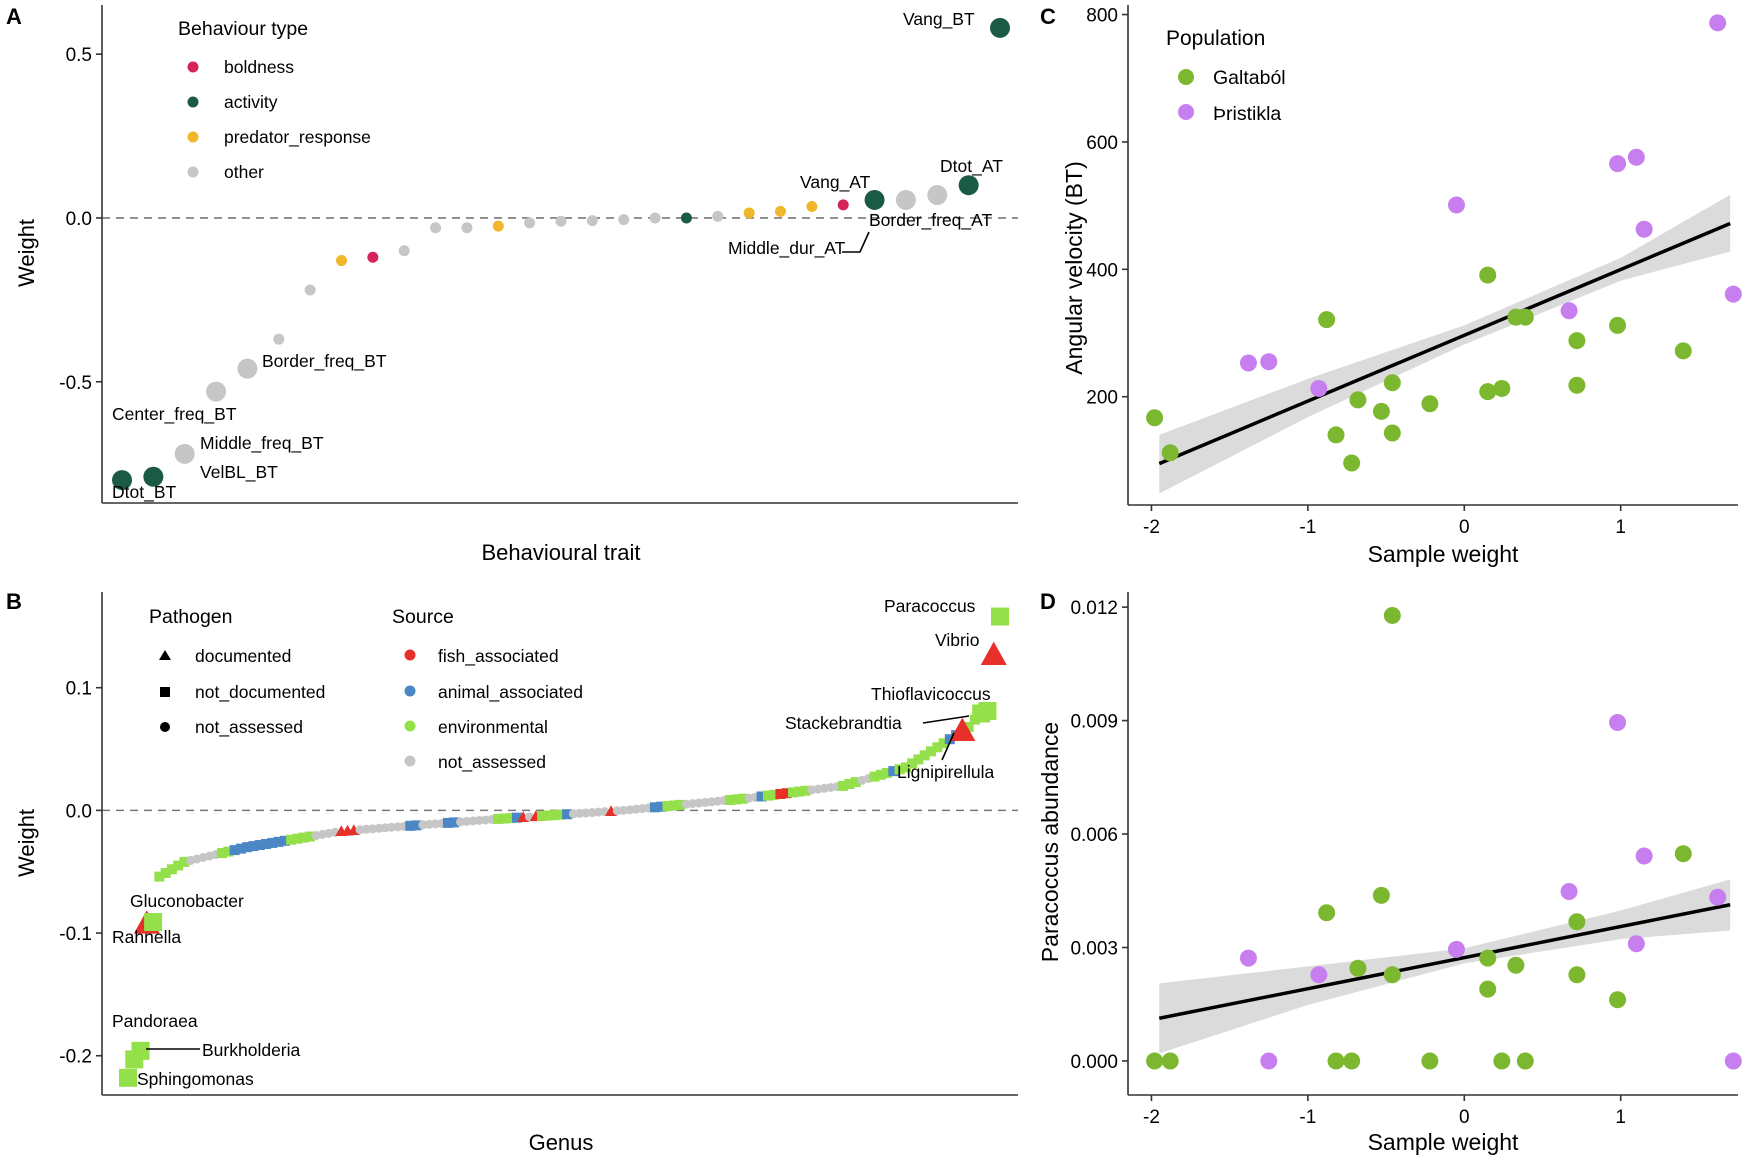 The height and width of the screenshot is (1161, 1750). Describe the element at coordinates (1151, 1117) in the screenshot. I see `panel-d-x-tick-label: -2` at that location.